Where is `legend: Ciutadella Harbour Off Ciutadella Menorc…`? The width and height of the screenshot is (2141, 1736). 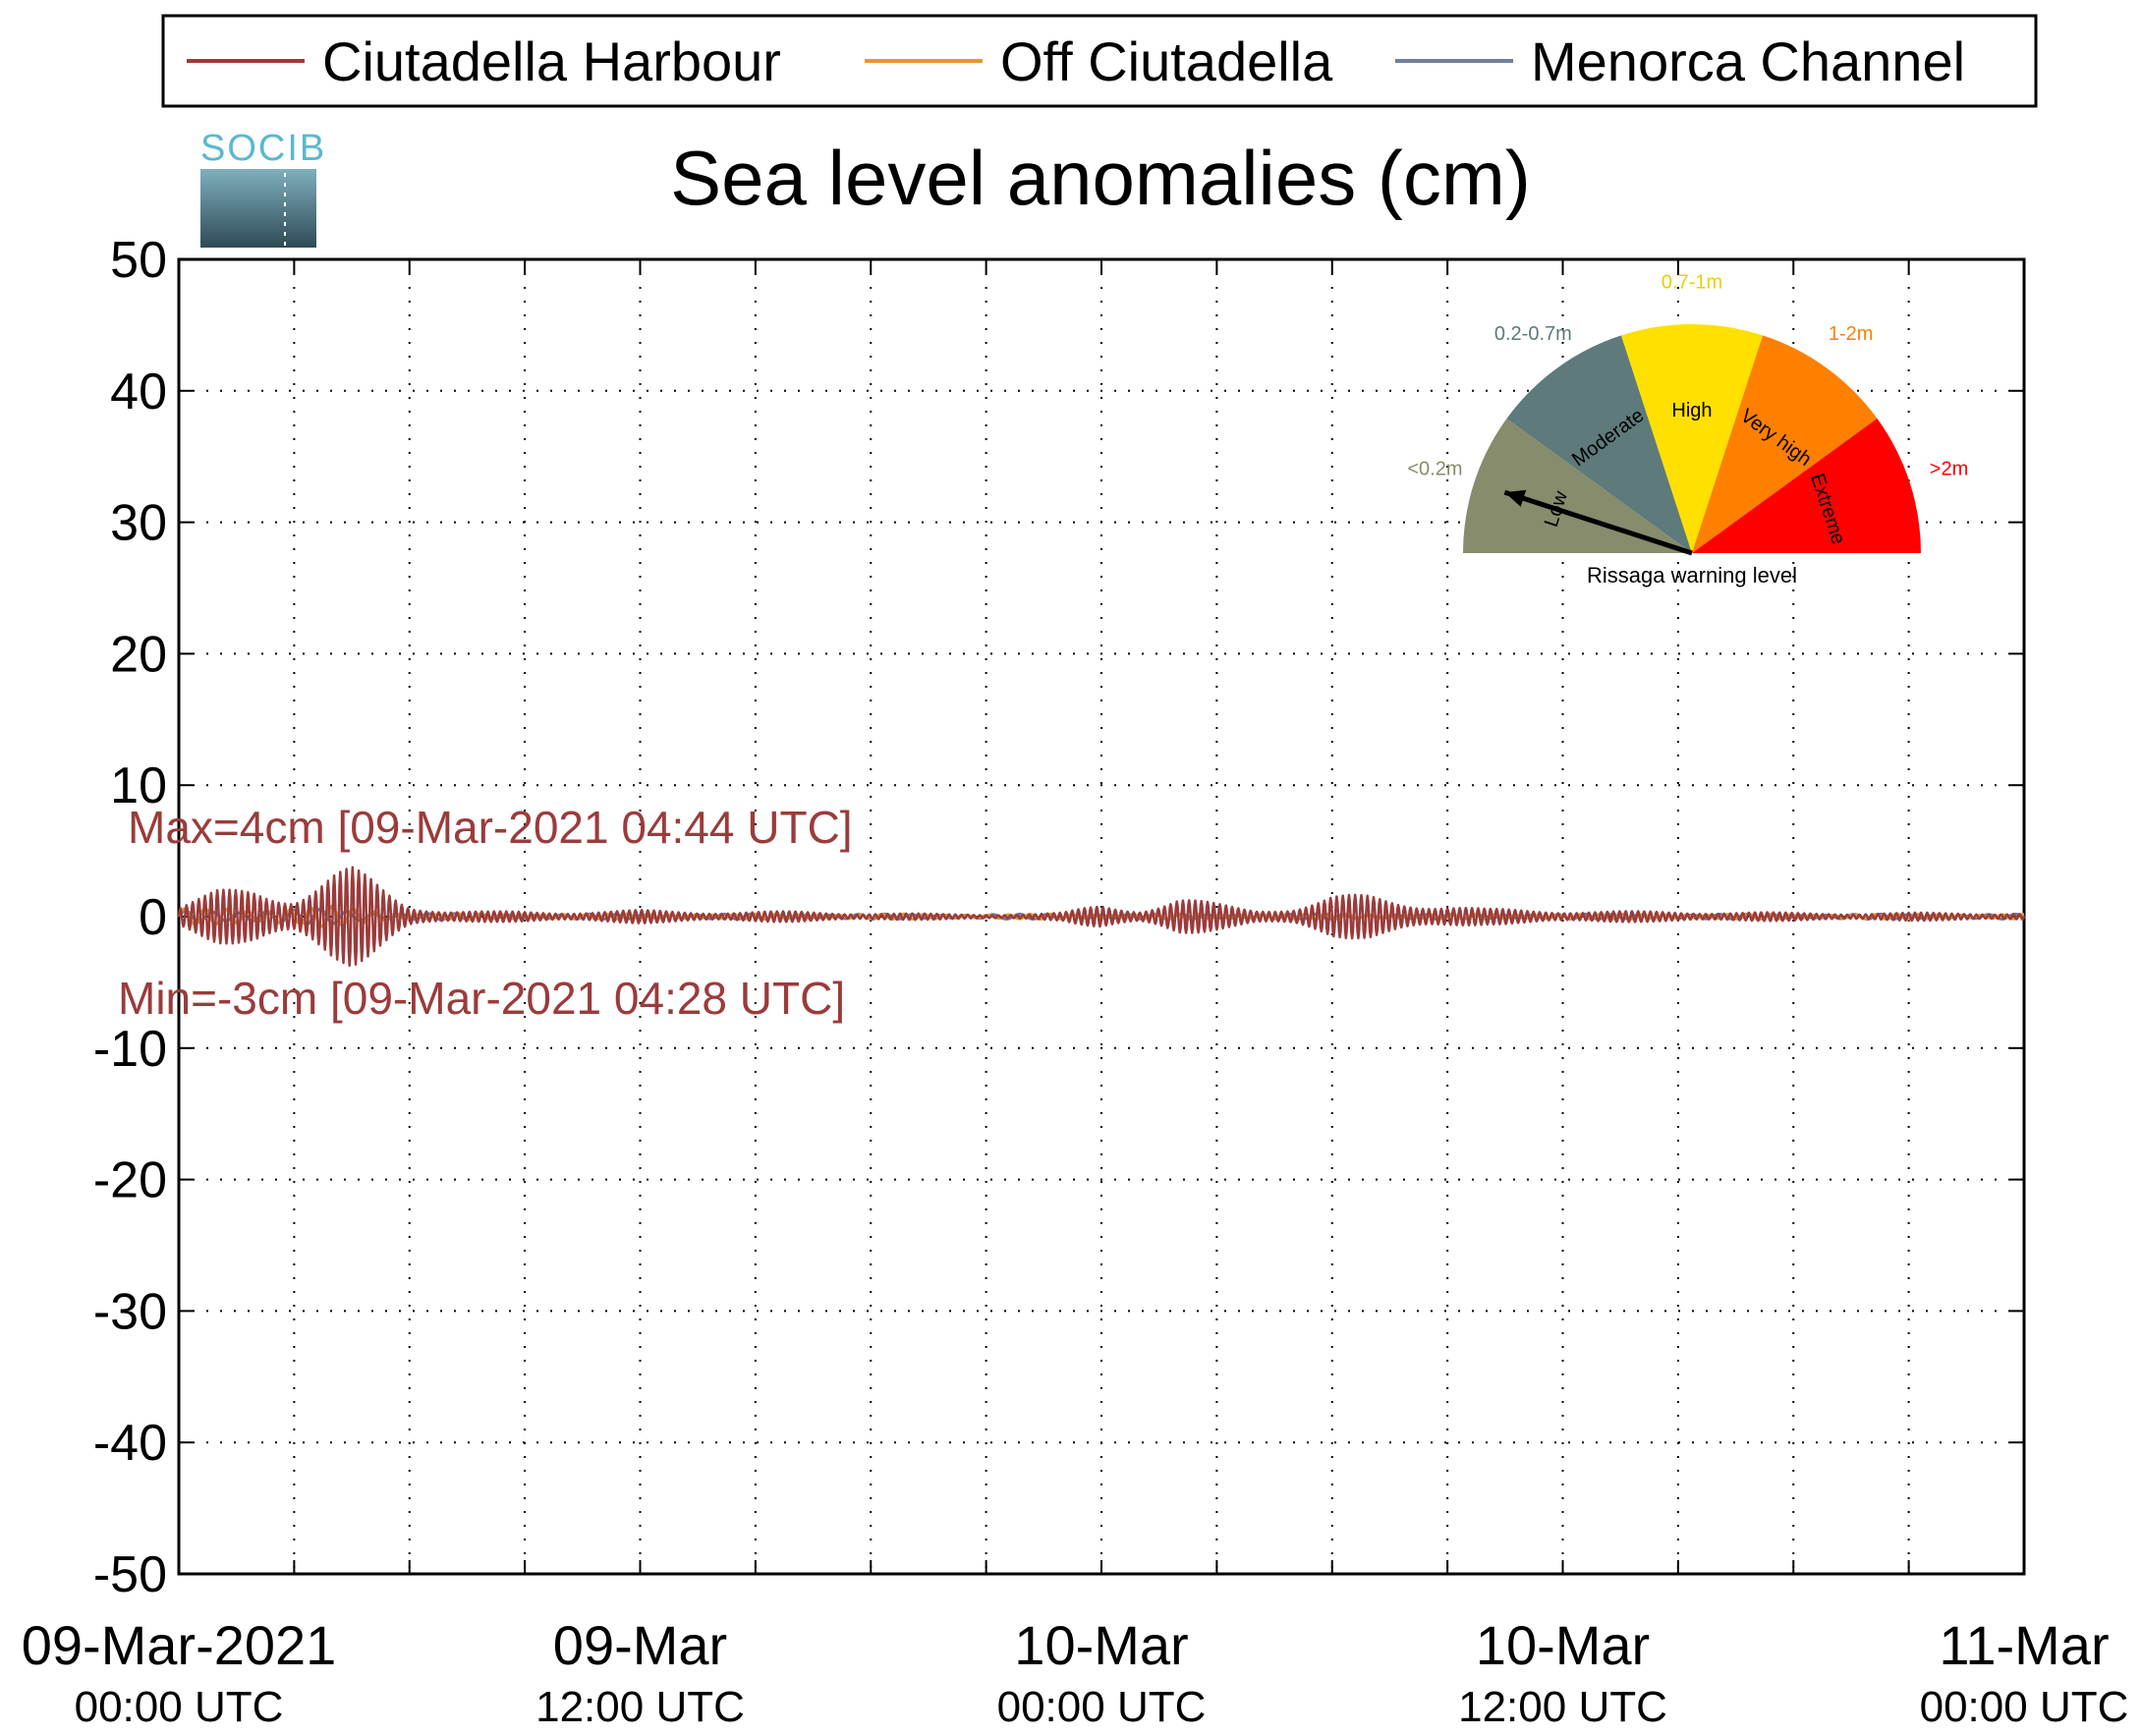 legend: Ciutadella Harbour Off Ciutadella Menorc… is located at coordinates (1099, 61).